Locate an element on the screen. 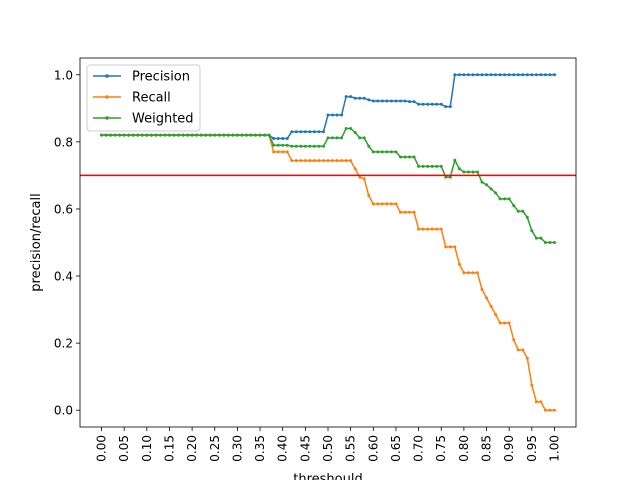 The height and width of the screenshot is (484, 640). x-tick-label: 0.75 is located at coordinates (441, 448).